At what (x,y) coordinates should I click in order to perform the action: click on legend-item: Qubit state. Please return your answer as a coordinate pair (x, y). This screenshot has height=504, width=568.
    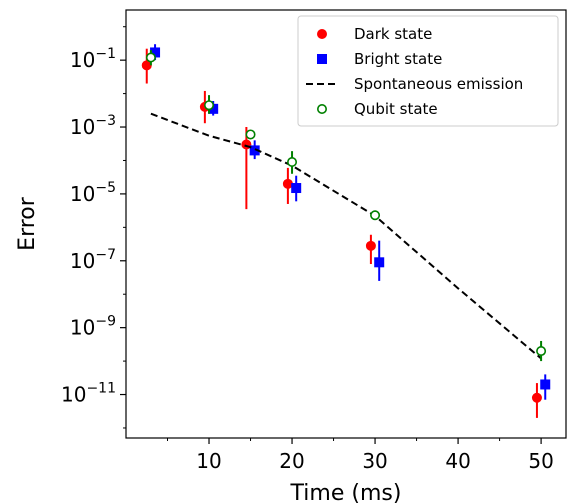
    Looking at the image, I should click on (377, 109).